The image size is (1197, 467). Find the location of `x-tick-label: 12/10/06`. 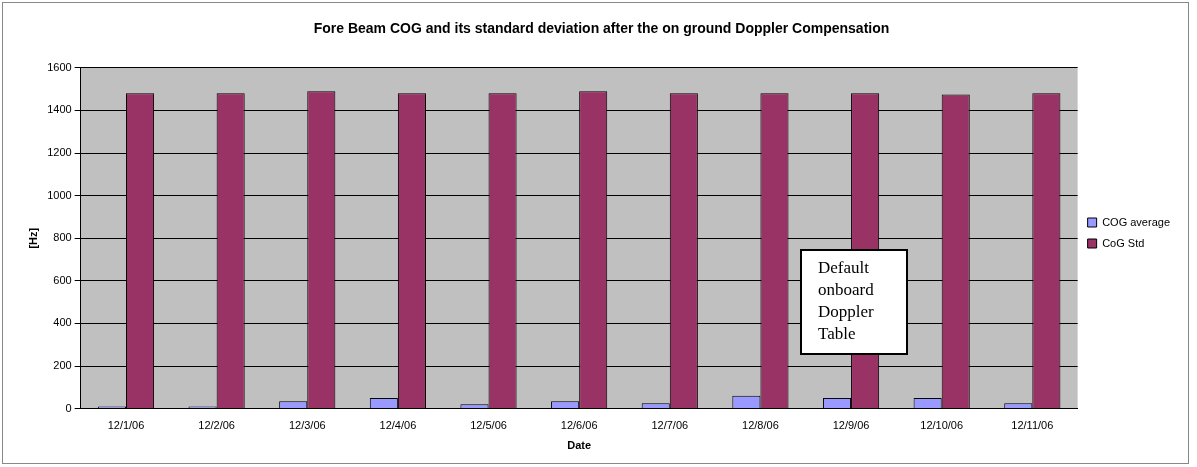

x-tick-label: 12/10/06 is located at coordinates (942, 425).